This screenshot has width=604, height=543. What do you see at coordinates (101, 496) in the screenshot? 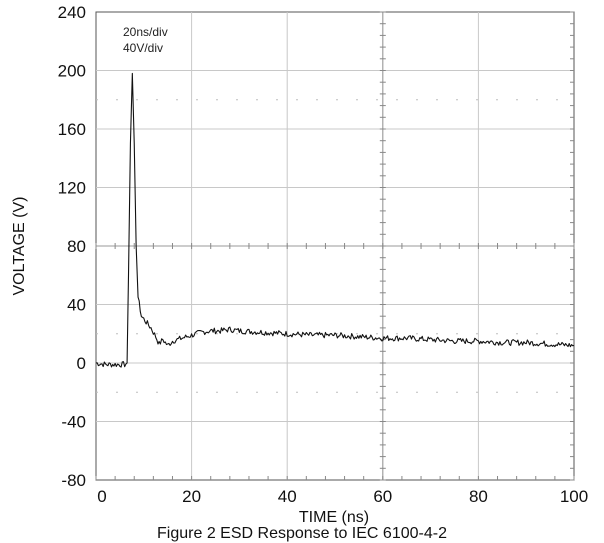
I see `x-tick-label-0: 0` at bounding box center [101, 496].